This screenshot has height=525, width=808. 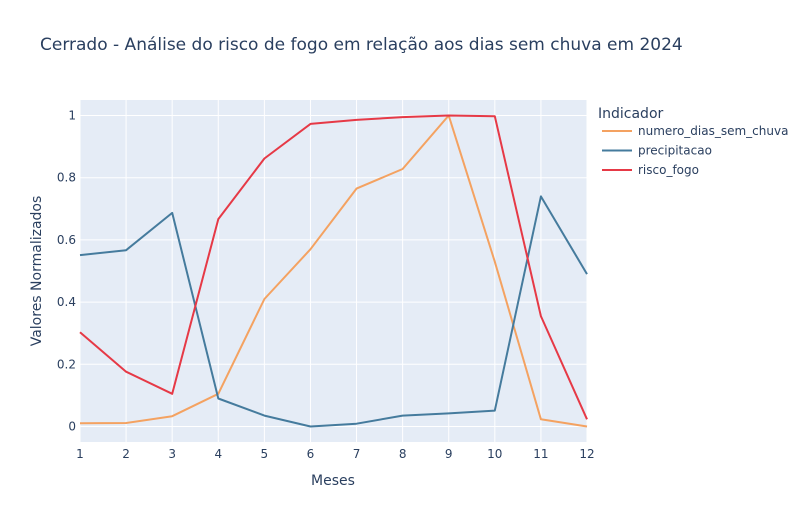 I want to click on y-tick-label: 0.6, so click(x=66, y=240).